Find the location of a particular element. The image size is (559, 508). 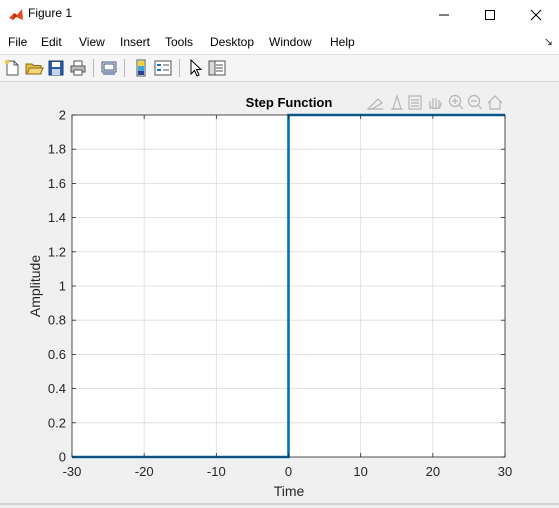

menu-window: Window is located at coordinates (290, 42).